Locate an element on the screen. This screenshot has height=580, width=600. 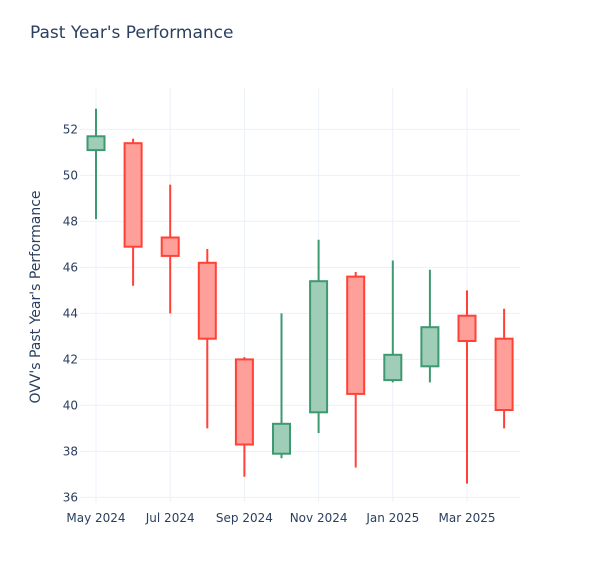
y-tick-label: 42 is located at coordinates (70, 359).